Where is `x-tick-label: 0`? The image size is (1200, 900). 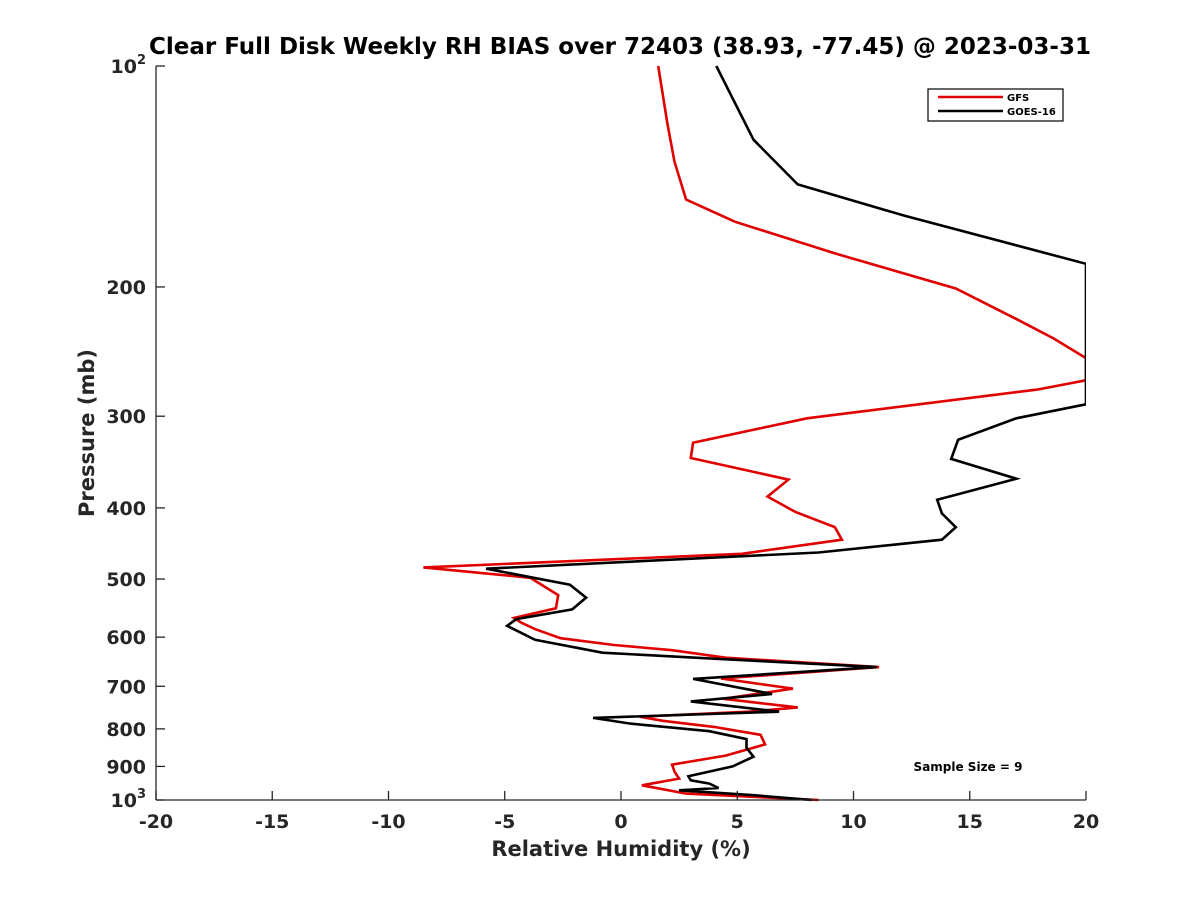 x-tick-label: 0 is located at coordinates (620, 822).